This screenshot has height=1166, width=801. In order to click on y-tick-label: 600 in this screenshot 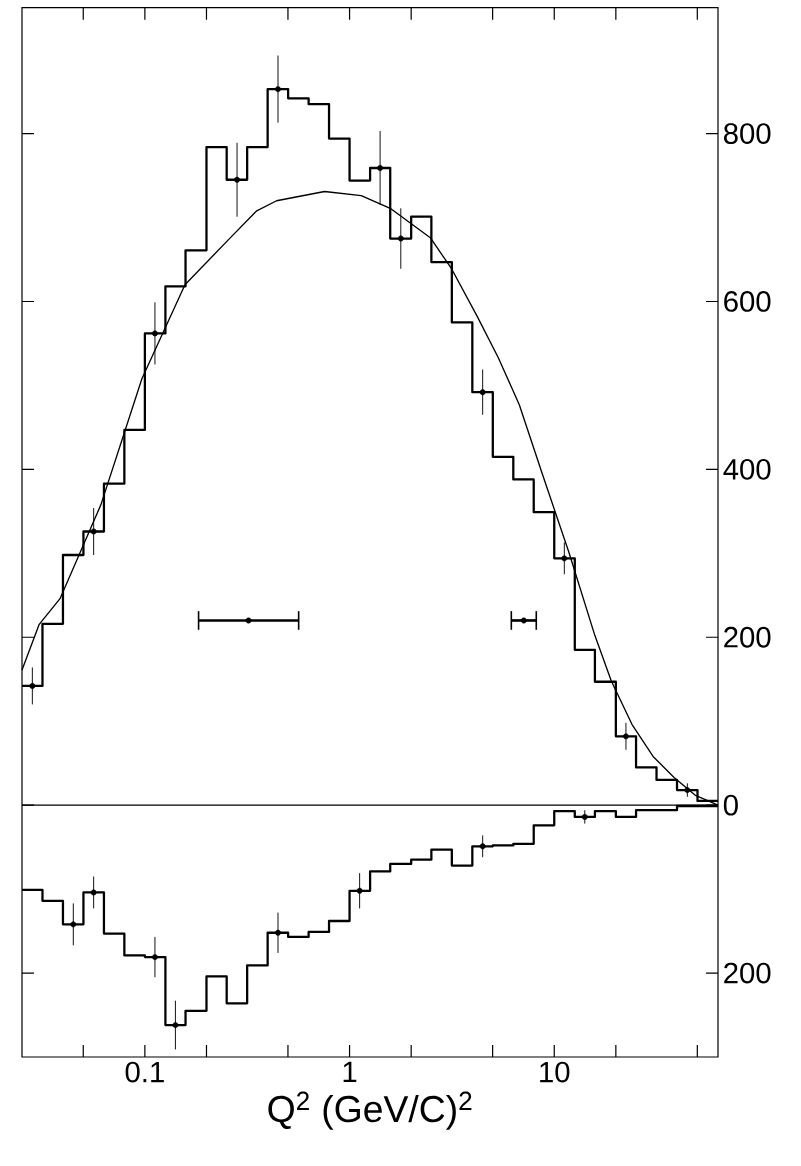, I will do `click(747, 301)`.